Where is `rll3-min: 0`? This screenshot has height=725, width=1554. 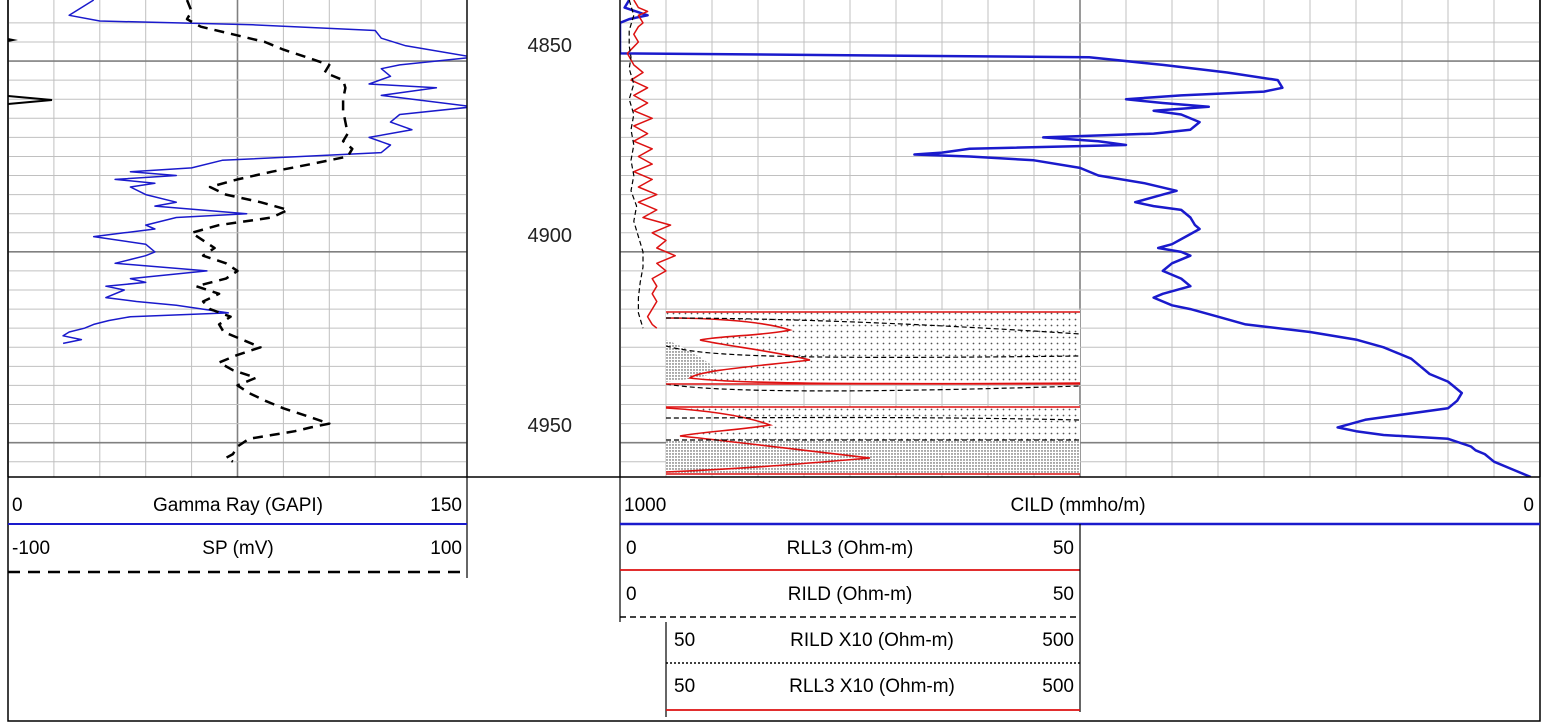
rll3-min: 0 is located at coordinates (631, 548).